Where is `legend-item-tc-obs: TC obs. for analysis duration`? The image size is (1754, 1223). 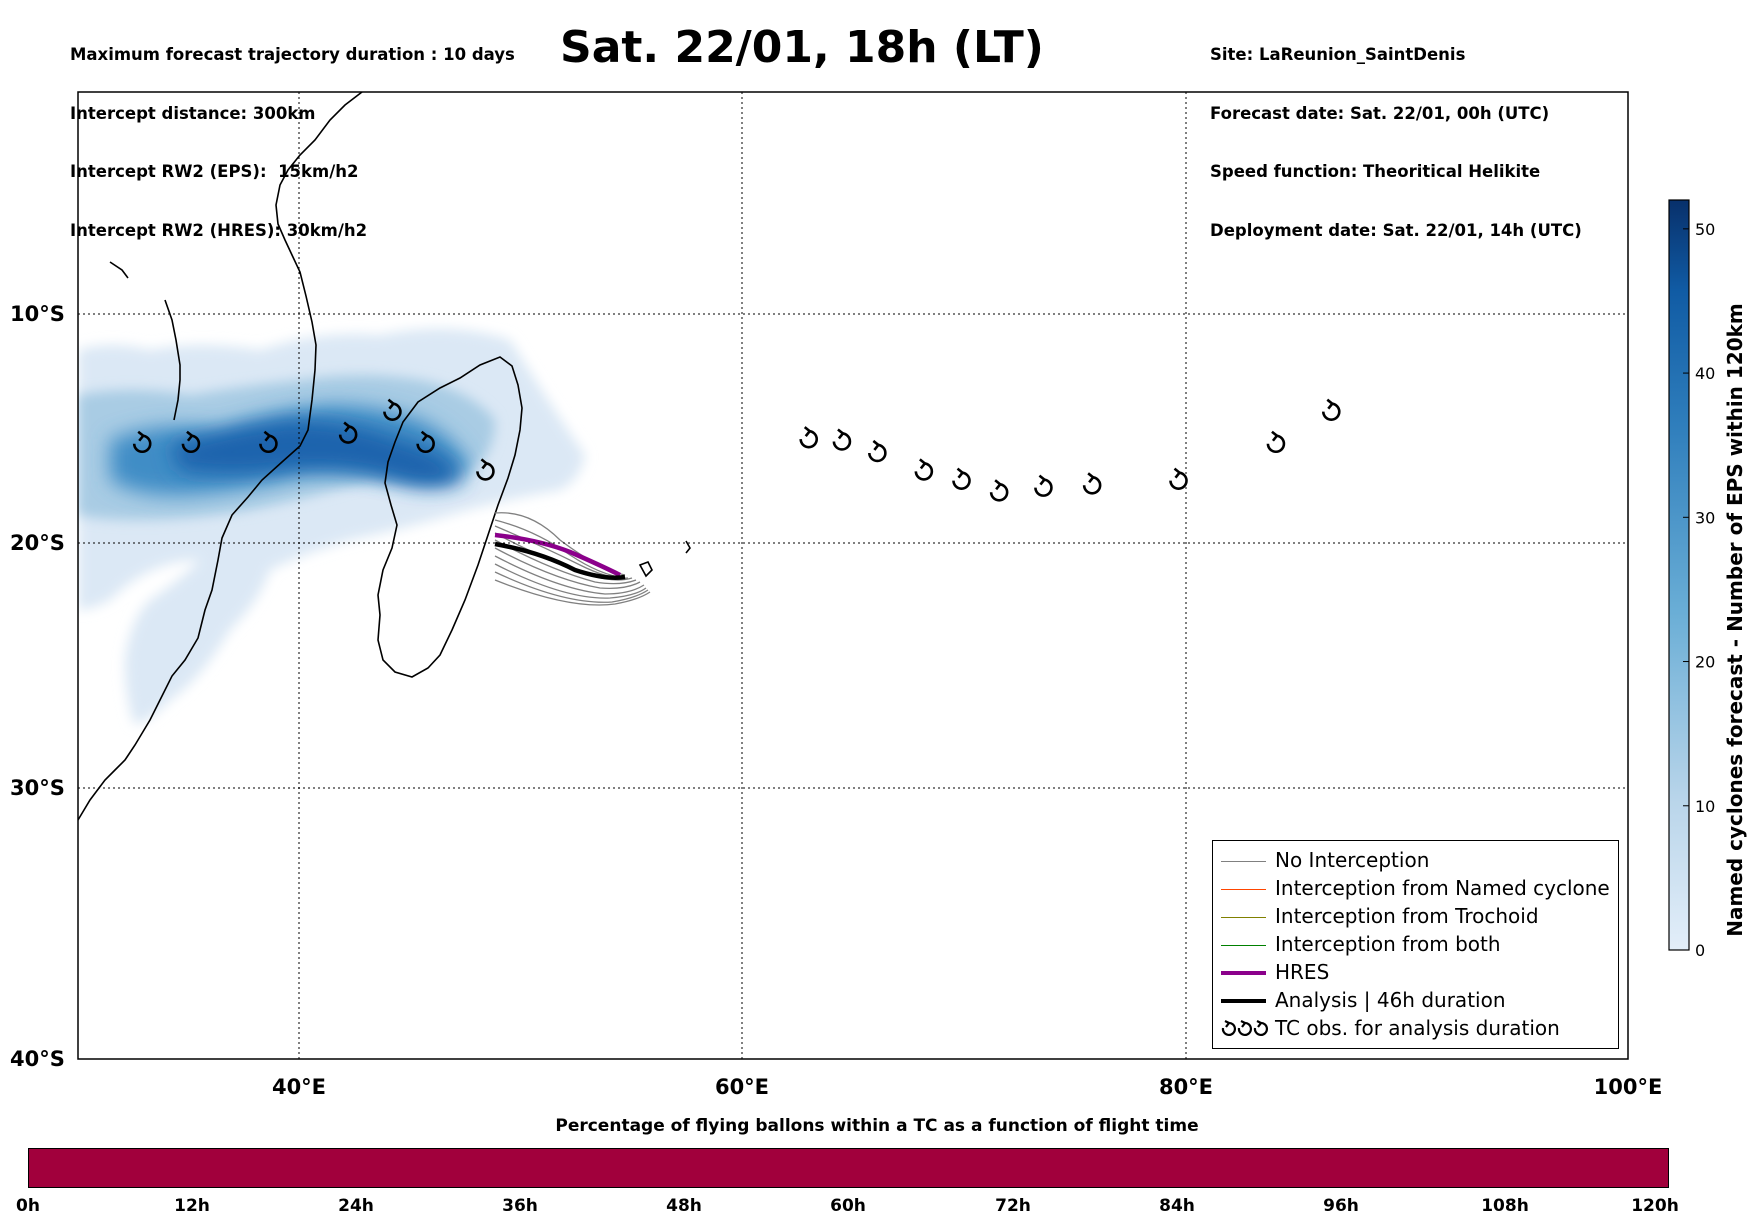 legend-item-tc-obs: TC obs. for analysis duration is located at coordinates (1415, 1029).